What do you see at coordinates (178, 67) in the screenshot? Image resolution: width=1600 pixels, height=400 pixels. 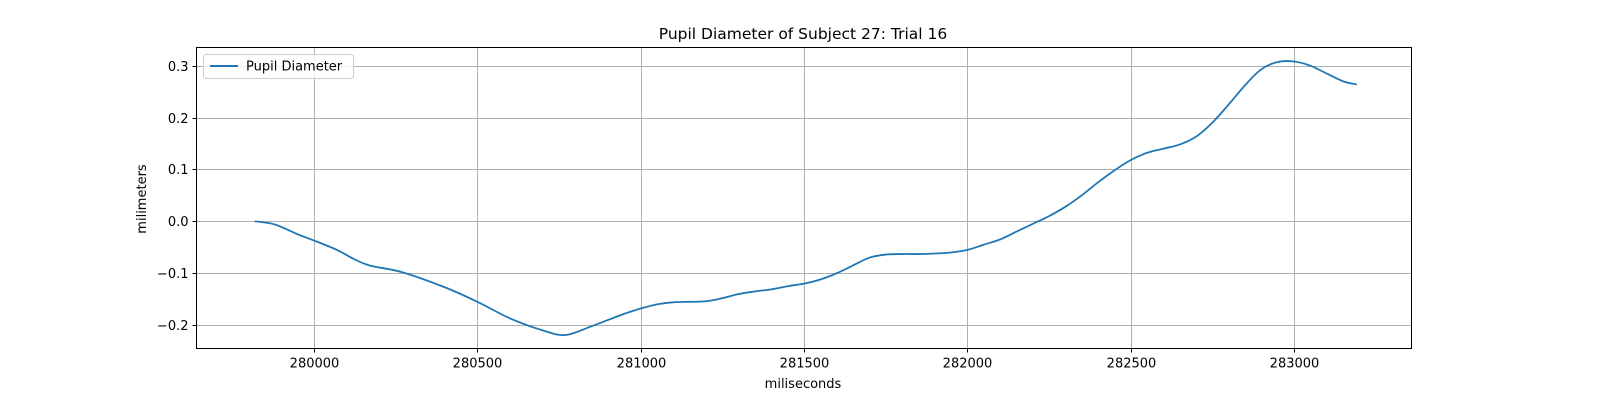 I see `y-tick-label: 0.3` at bounding box center [178, 67].